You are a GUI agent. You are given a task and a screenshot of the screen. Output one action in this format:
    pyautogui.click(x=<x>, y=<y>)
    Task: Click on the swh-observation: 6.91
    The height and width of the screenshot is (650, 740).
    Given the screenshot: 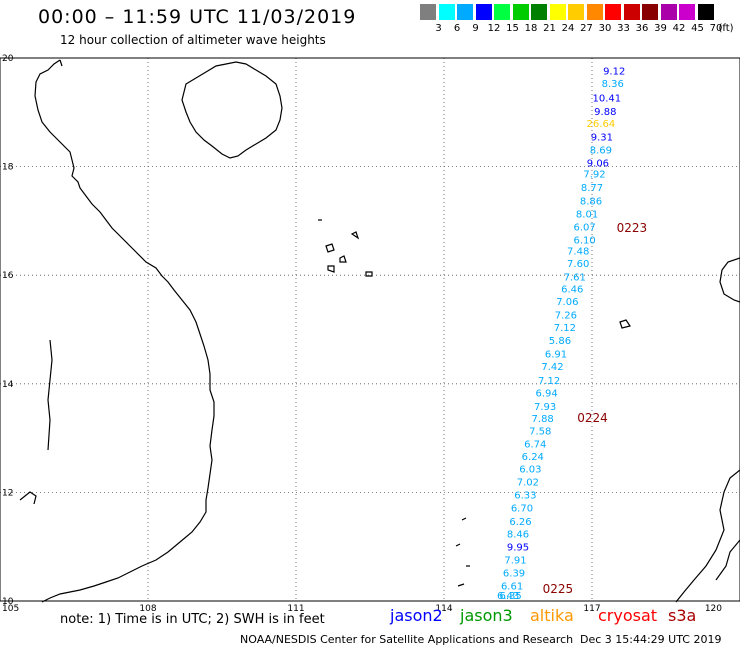 What is the action you would take?
    pyautogui.click(x=556, y=355)
    